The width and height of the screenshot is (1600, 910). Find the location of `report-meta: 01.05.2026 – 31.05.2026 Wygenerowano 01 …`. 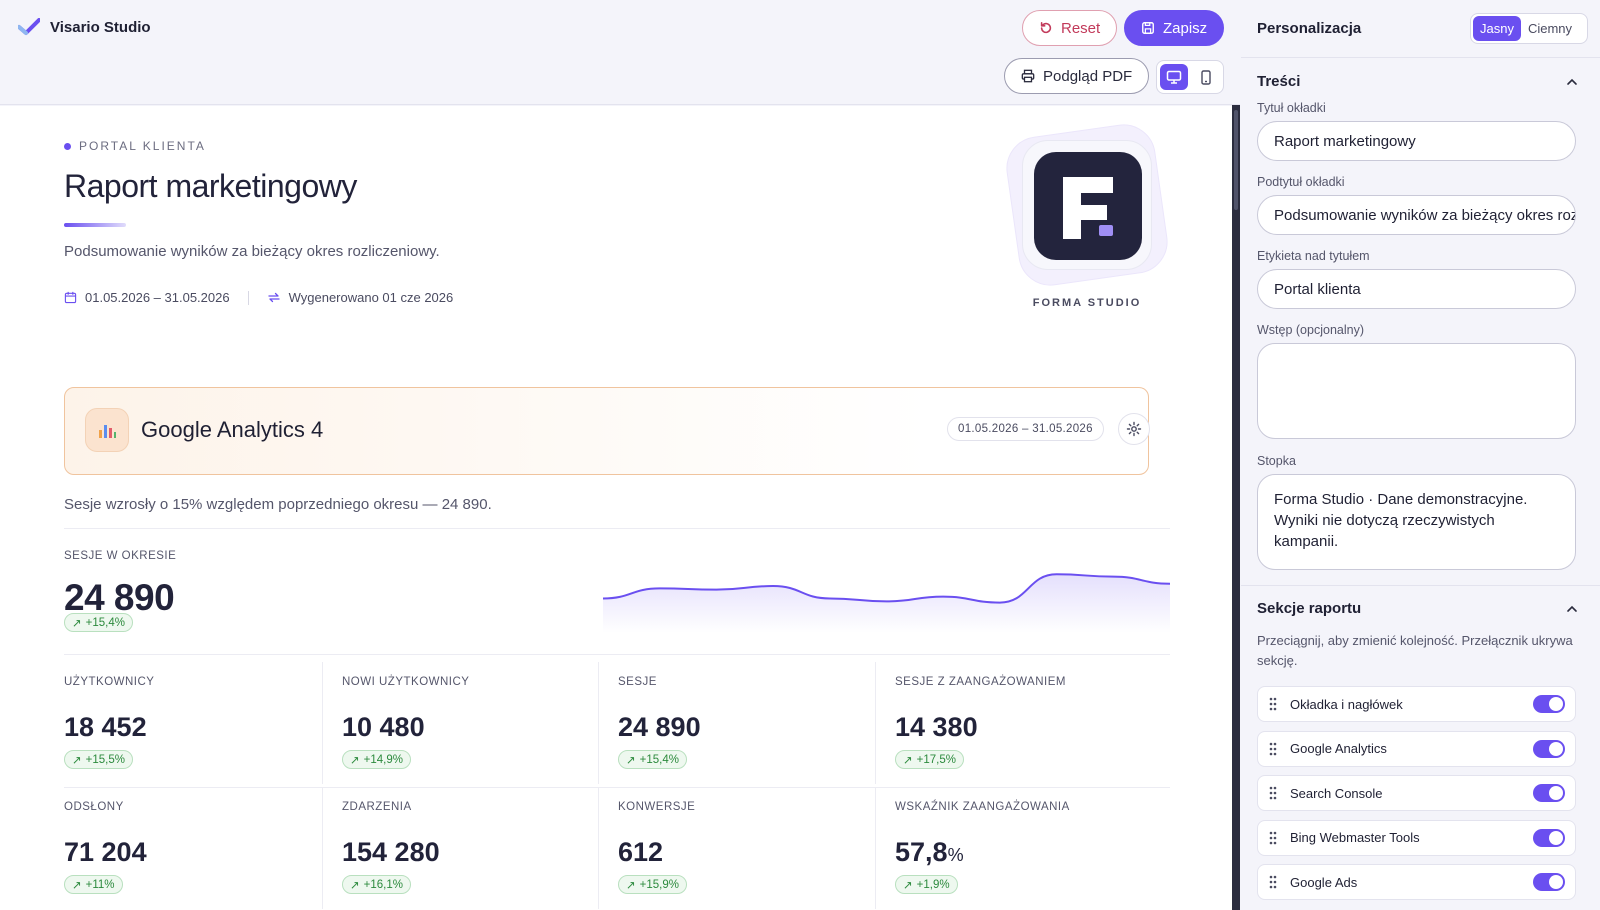

report-meta: 01.05.2026 – 31.05.2026 Wygenerowano 01 … is located at coordinates (258, 297).